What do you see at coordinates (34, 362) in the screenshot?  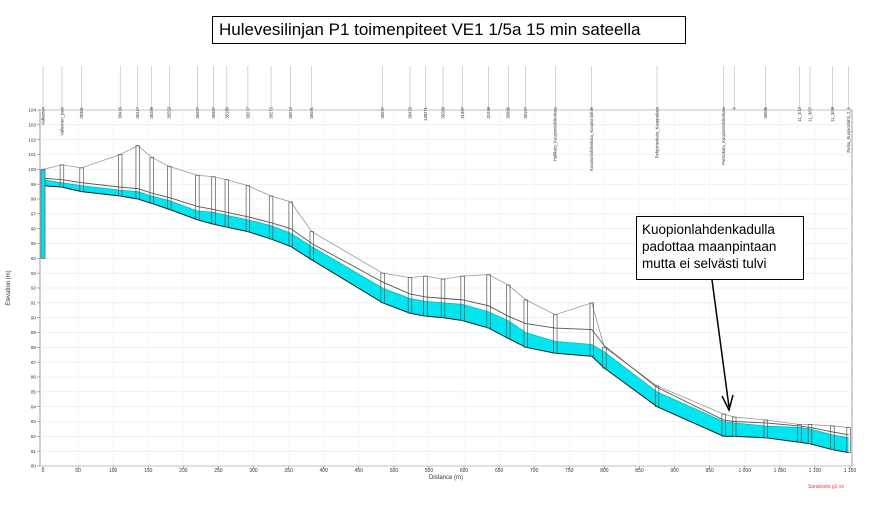 I see `y-tick-label: 87` at bounding box center [34, 362].